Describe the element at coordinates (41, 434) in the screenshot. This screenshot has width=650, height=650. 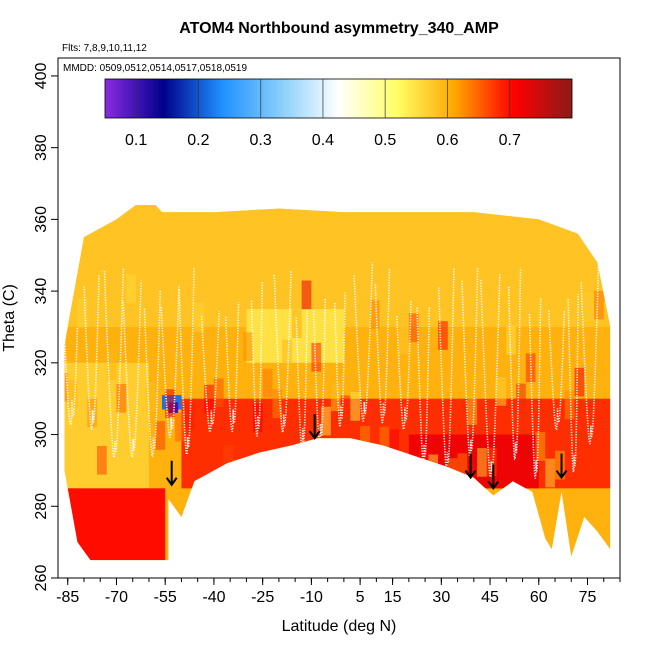
I see `y-tick-label: 300` at that location.